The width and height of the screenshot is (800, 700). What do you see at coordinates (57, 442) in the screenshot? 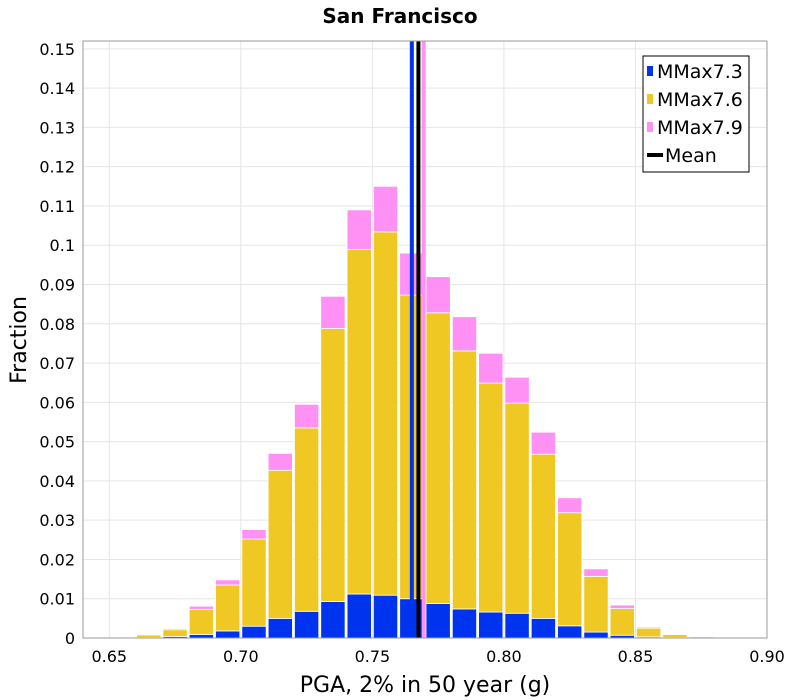
I see `y-tick-label: 0.05` at bounding box center [57, 442].